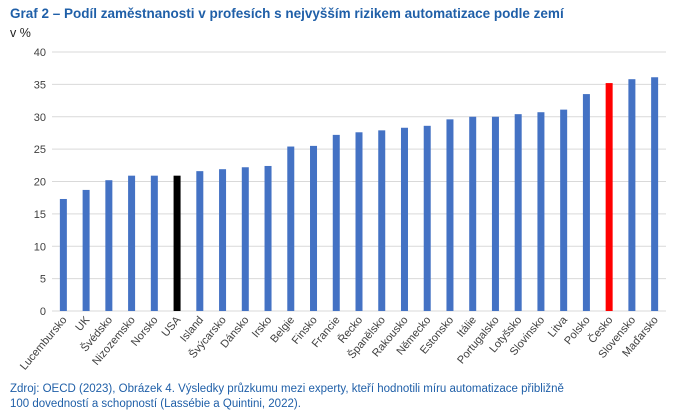  I want to click on y-axis-ticks: 0 5 10 15 20 25 30 35 40, so click(40, 182).